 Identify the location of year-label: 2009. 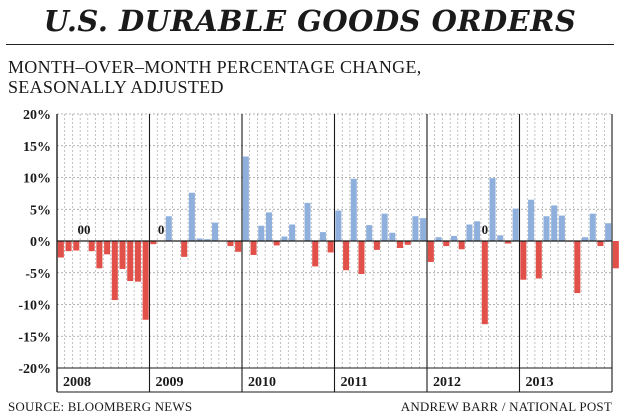
(170, 382).